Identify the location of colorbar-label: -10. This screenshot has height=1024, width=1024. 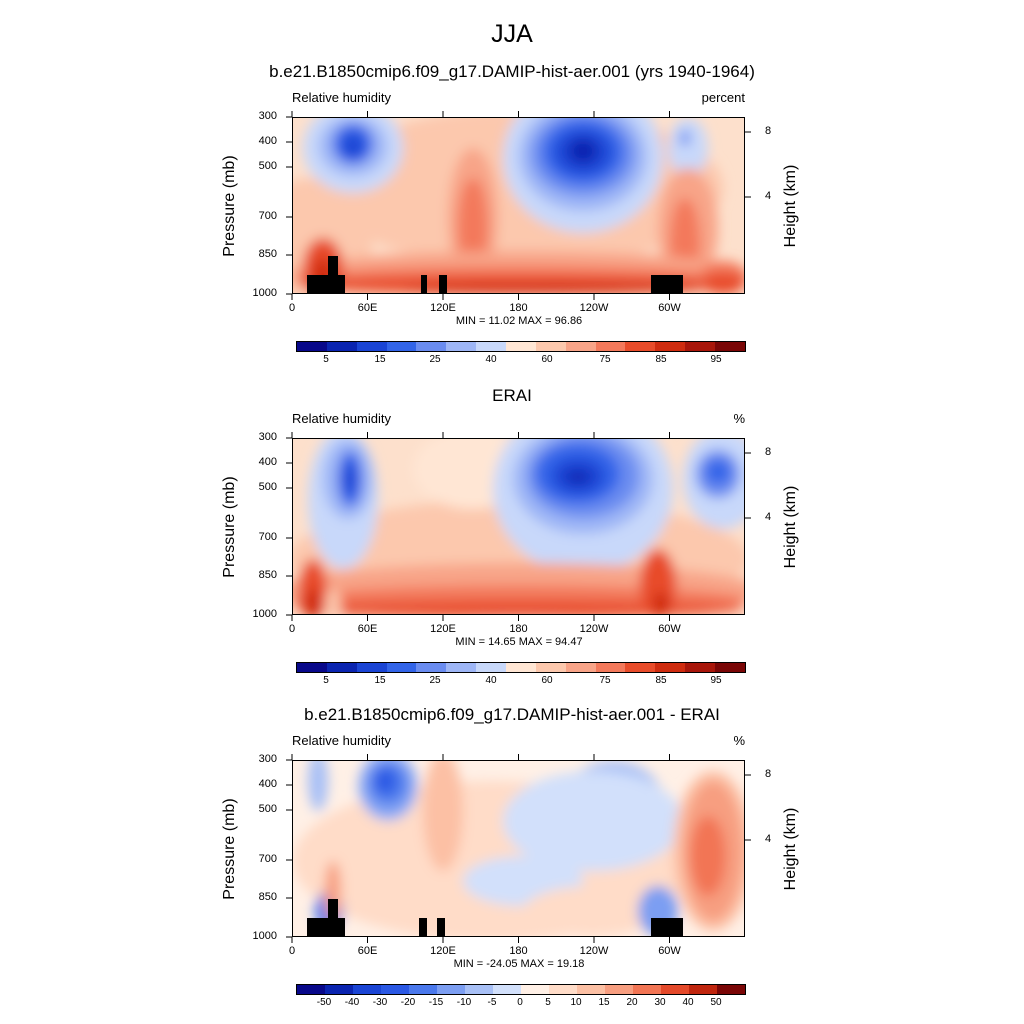
(464, 1002).